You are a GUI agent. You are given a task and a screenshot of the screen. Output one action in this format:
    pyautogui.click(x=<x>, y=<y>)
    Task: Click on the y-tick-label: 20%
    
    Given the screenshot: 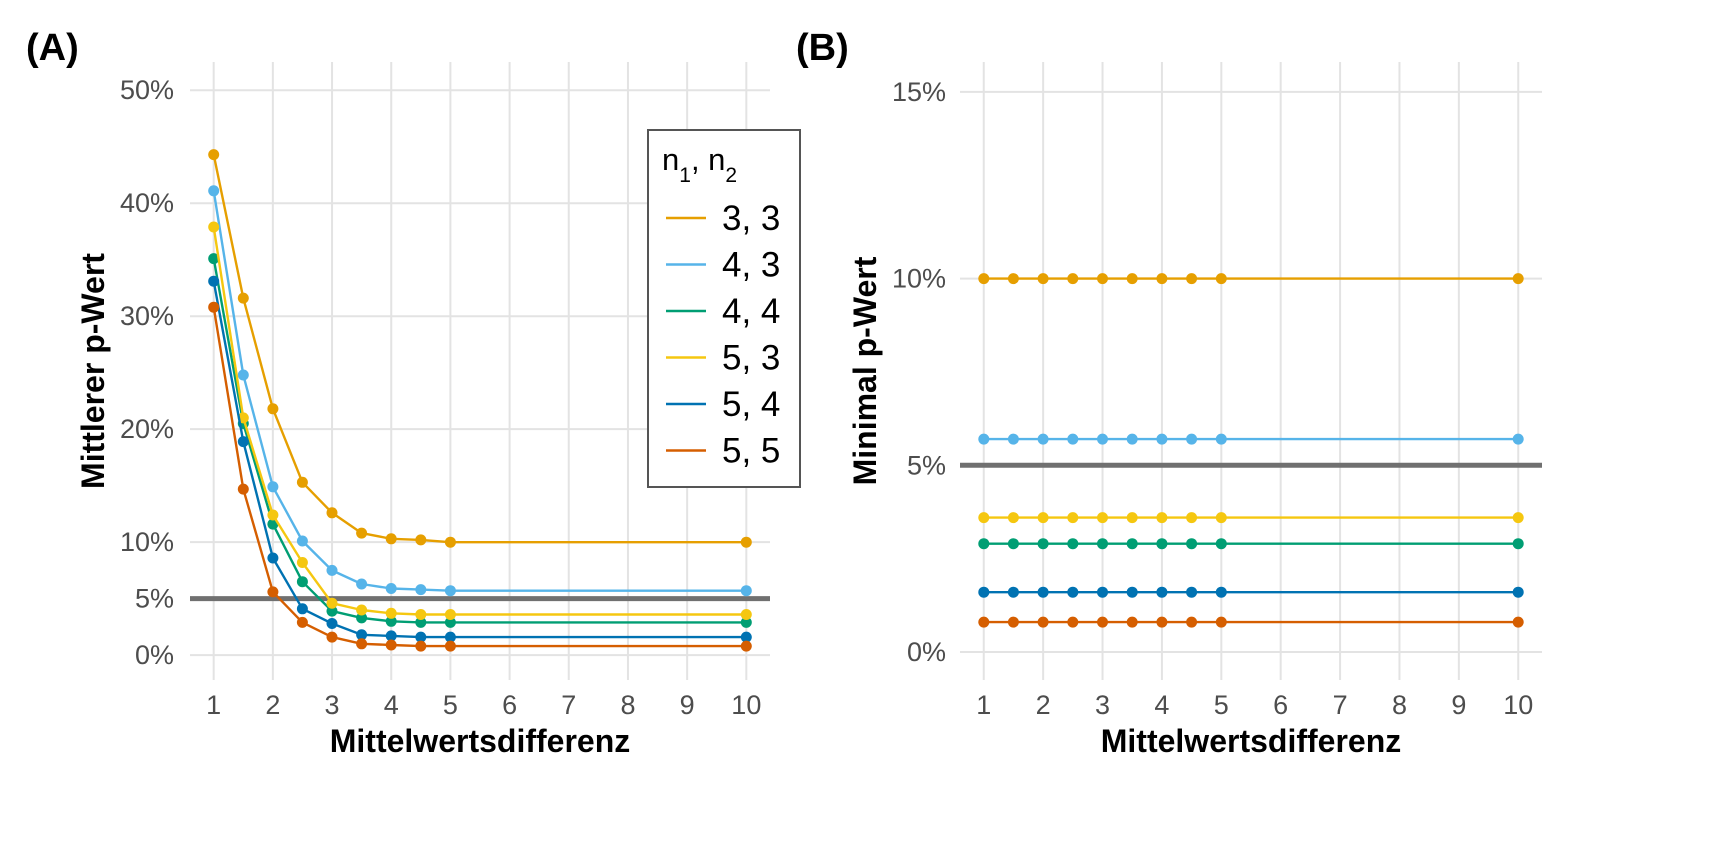 What is the action you would take?
    pyautogui.click(x=147, y=429)
    